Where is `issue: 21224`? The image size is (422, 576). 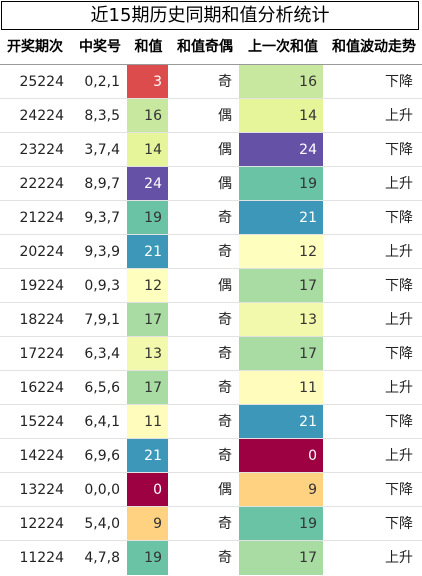 issue: 21224 is located at coordinates (41, 218).